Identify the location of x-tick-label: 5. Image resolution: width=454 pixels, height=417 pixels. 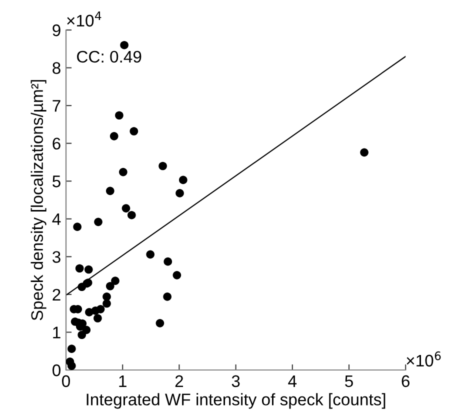
(349, 381).